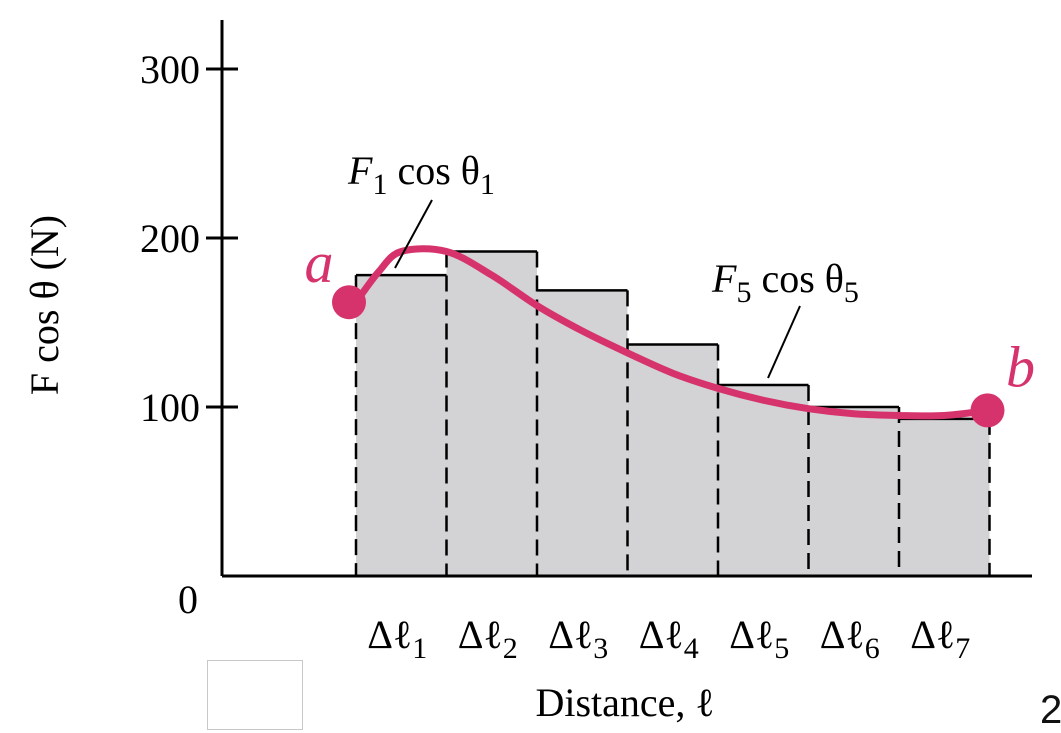 Image resolution: width=1061 pixels, height=733 pixels. What do you see at coordinates (578, 638) in the screenshot?
I see `x-tick-label-3: Δℓ3` at bounding box center [578, 638].